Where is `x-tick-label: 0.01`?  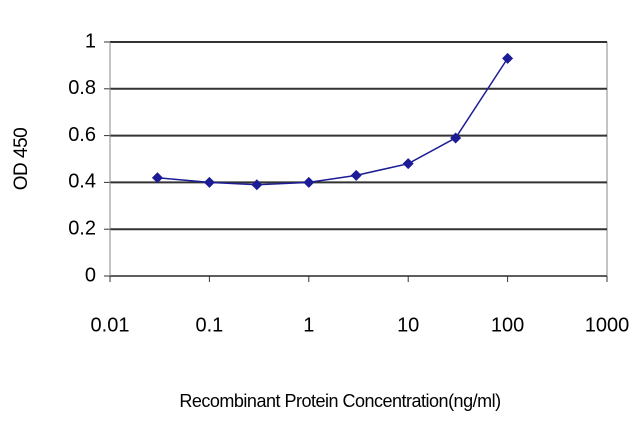 x-tick-label: 0.01 is located at coordinates (110, 325).